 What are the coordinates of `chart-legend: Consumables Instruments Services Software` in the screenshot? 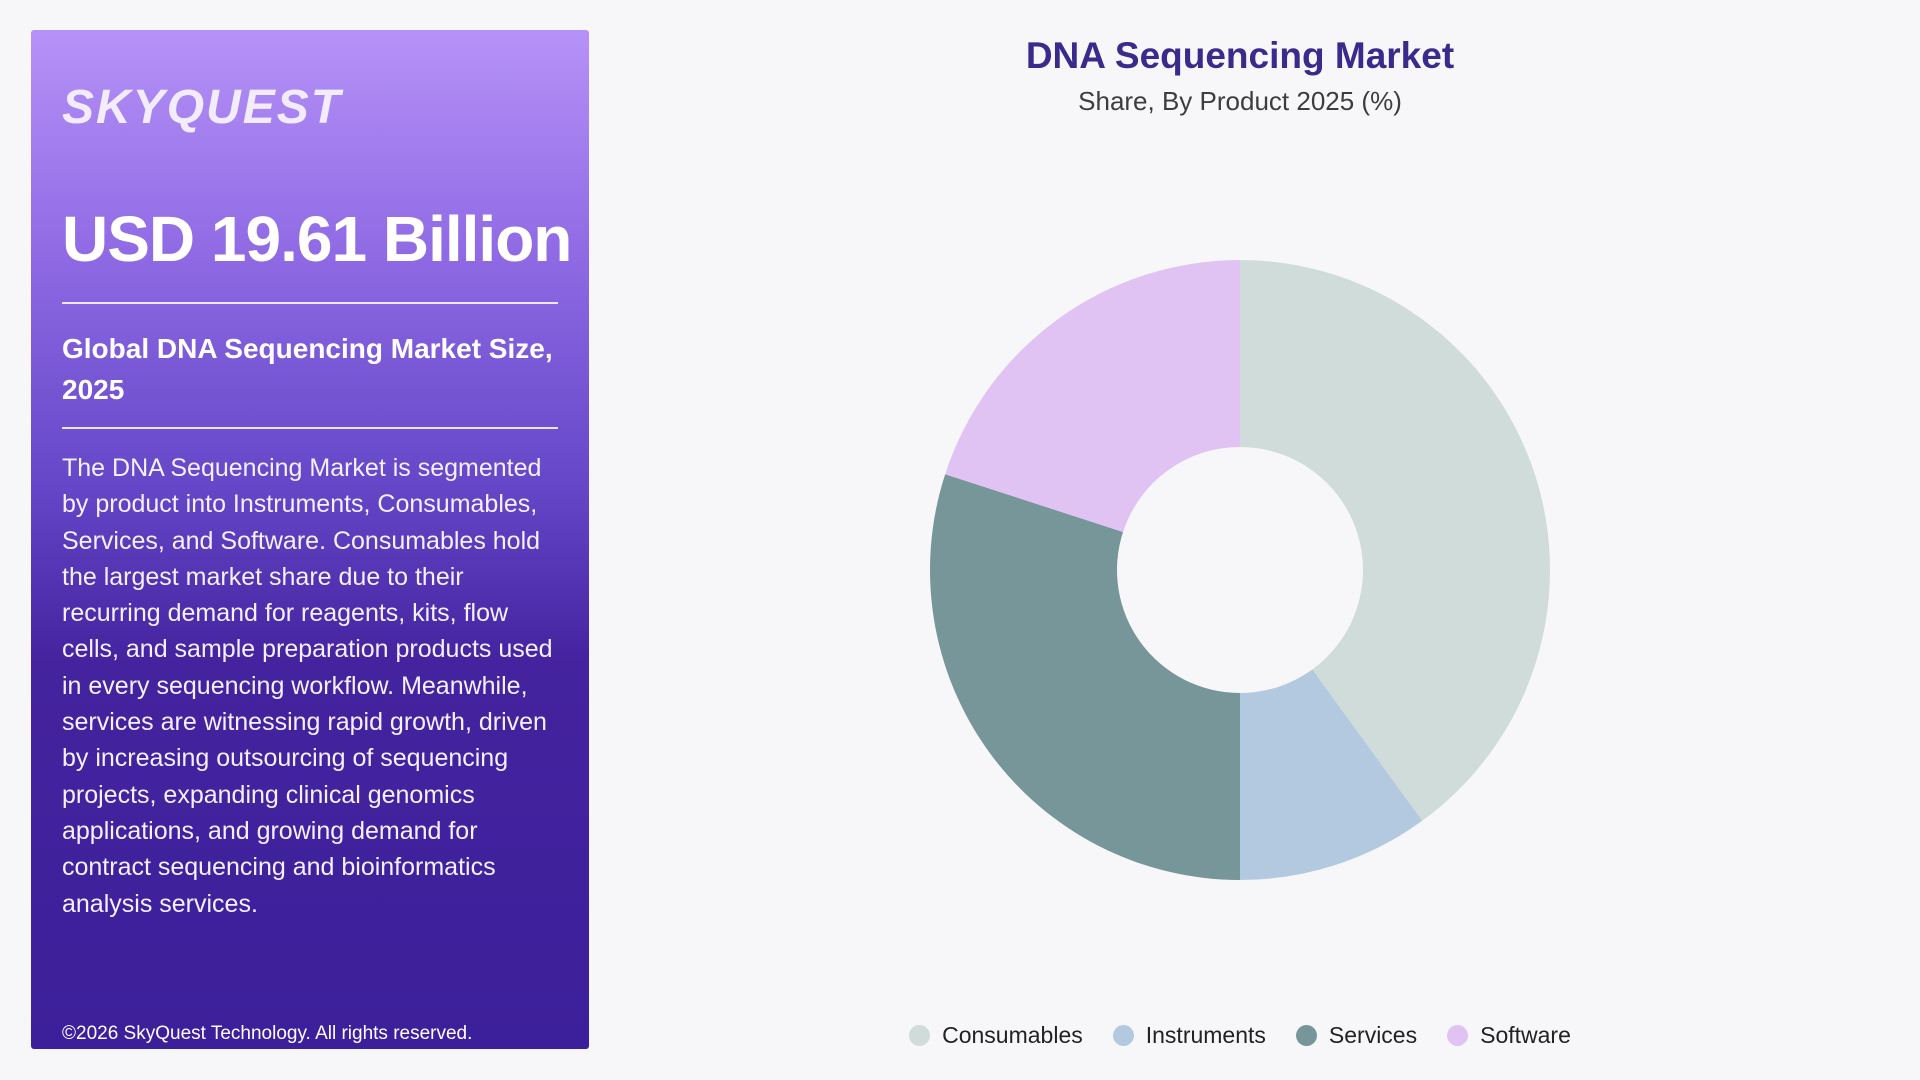 It's located at (1240, 1035).